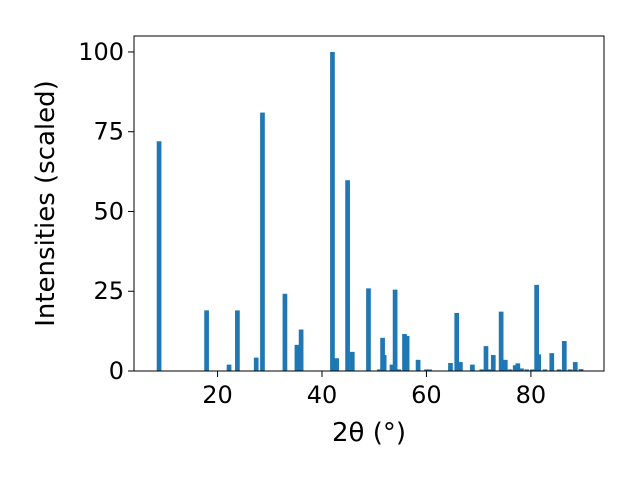 Image resolution: width=640 pixels, height=480 pixels. I want to click on y-tick-label: 75, so click(108, 132).